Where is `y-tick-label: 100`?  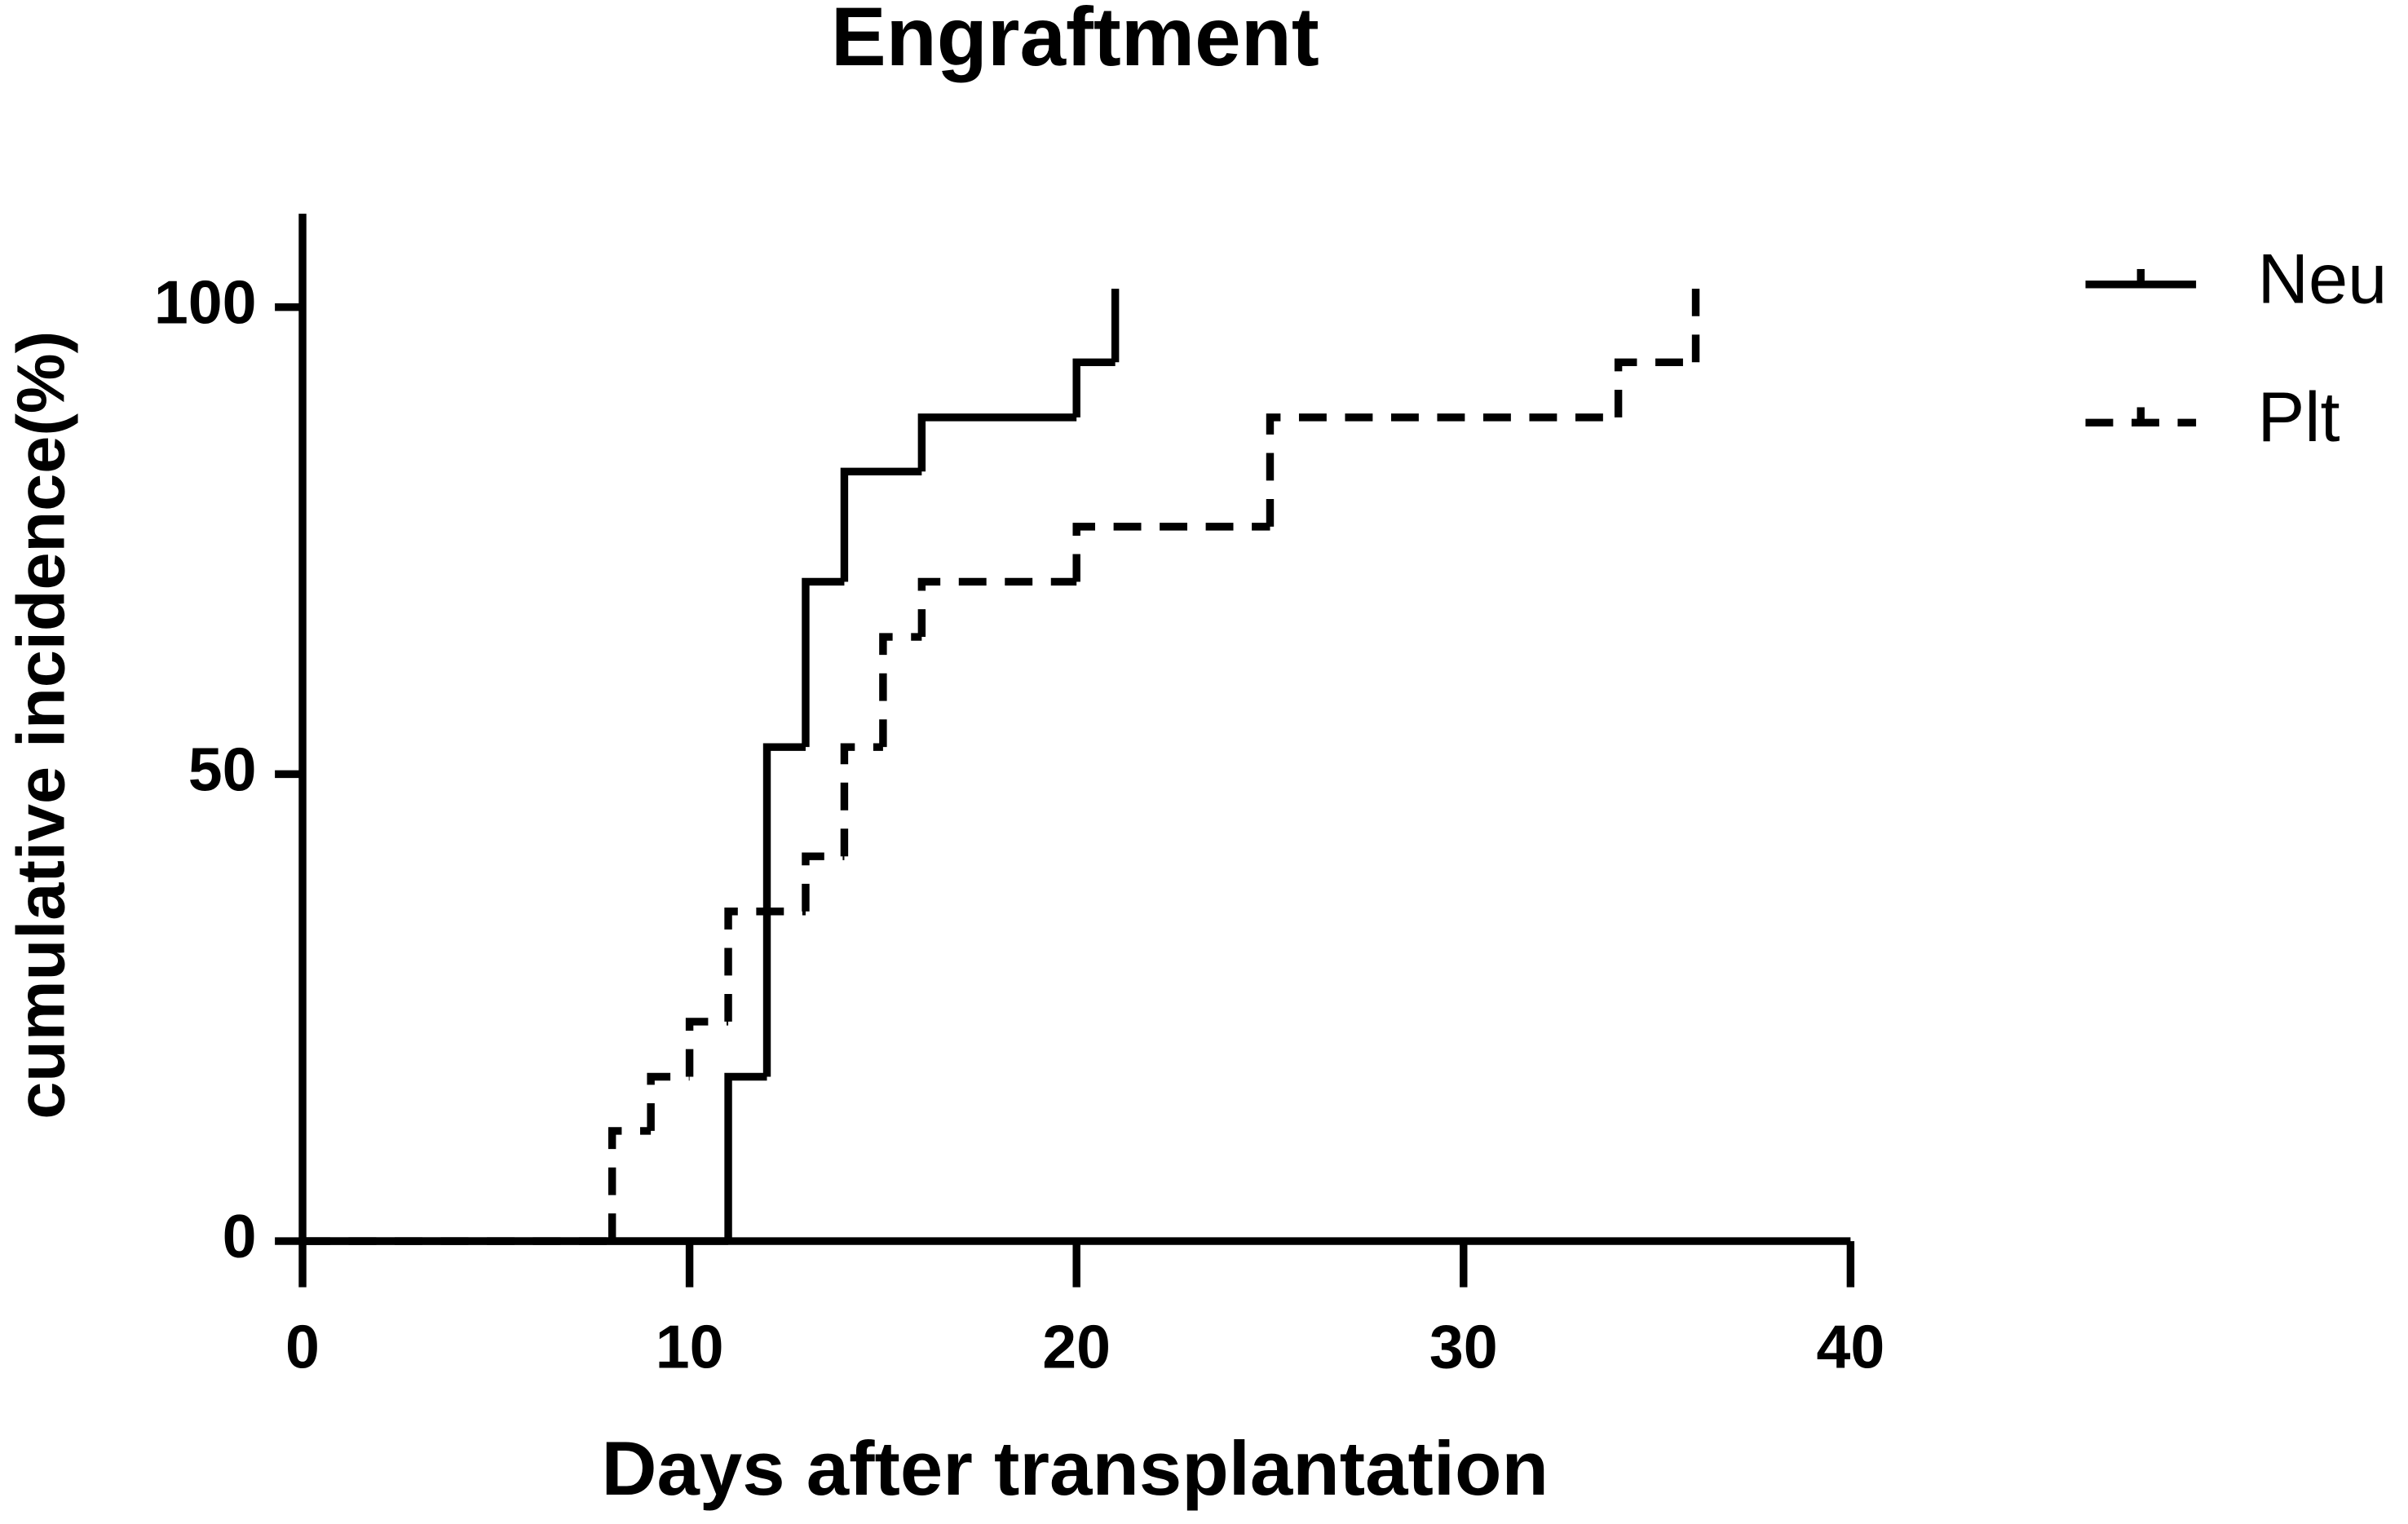
y-tick-label: 100 is located at coordinates (205, 303).